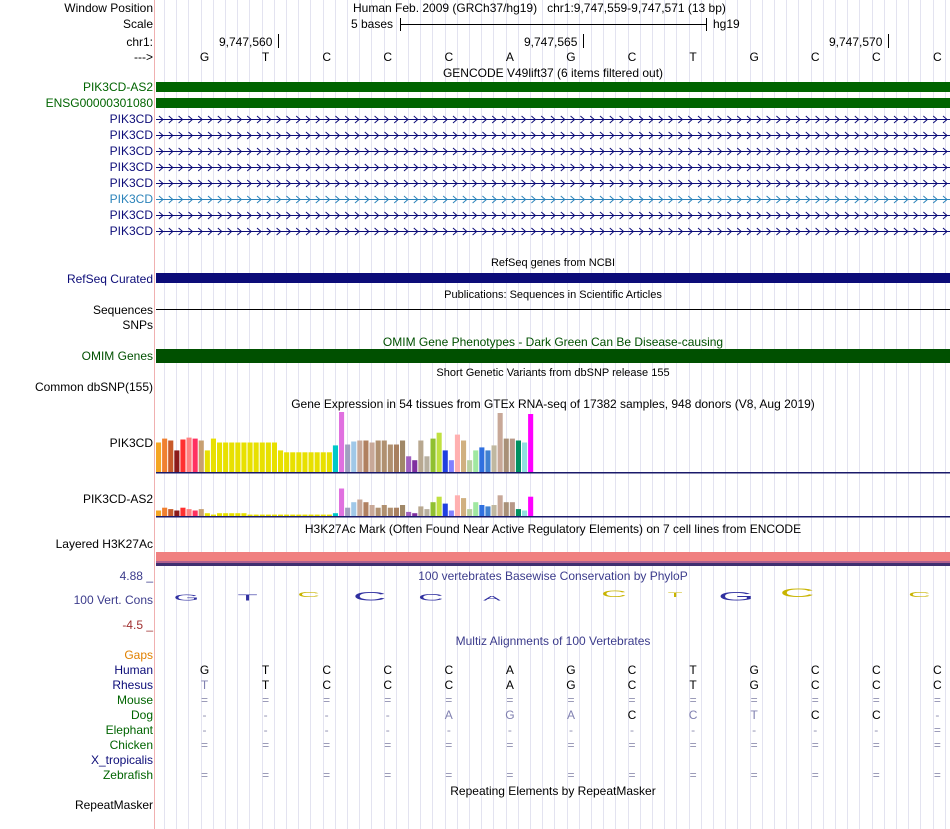 This screenshot has height=829, width=950. Describe the element at coordinates (127, 775) in the screenshot. I see `species-label-zebrafish: Zebrafish` at that location.